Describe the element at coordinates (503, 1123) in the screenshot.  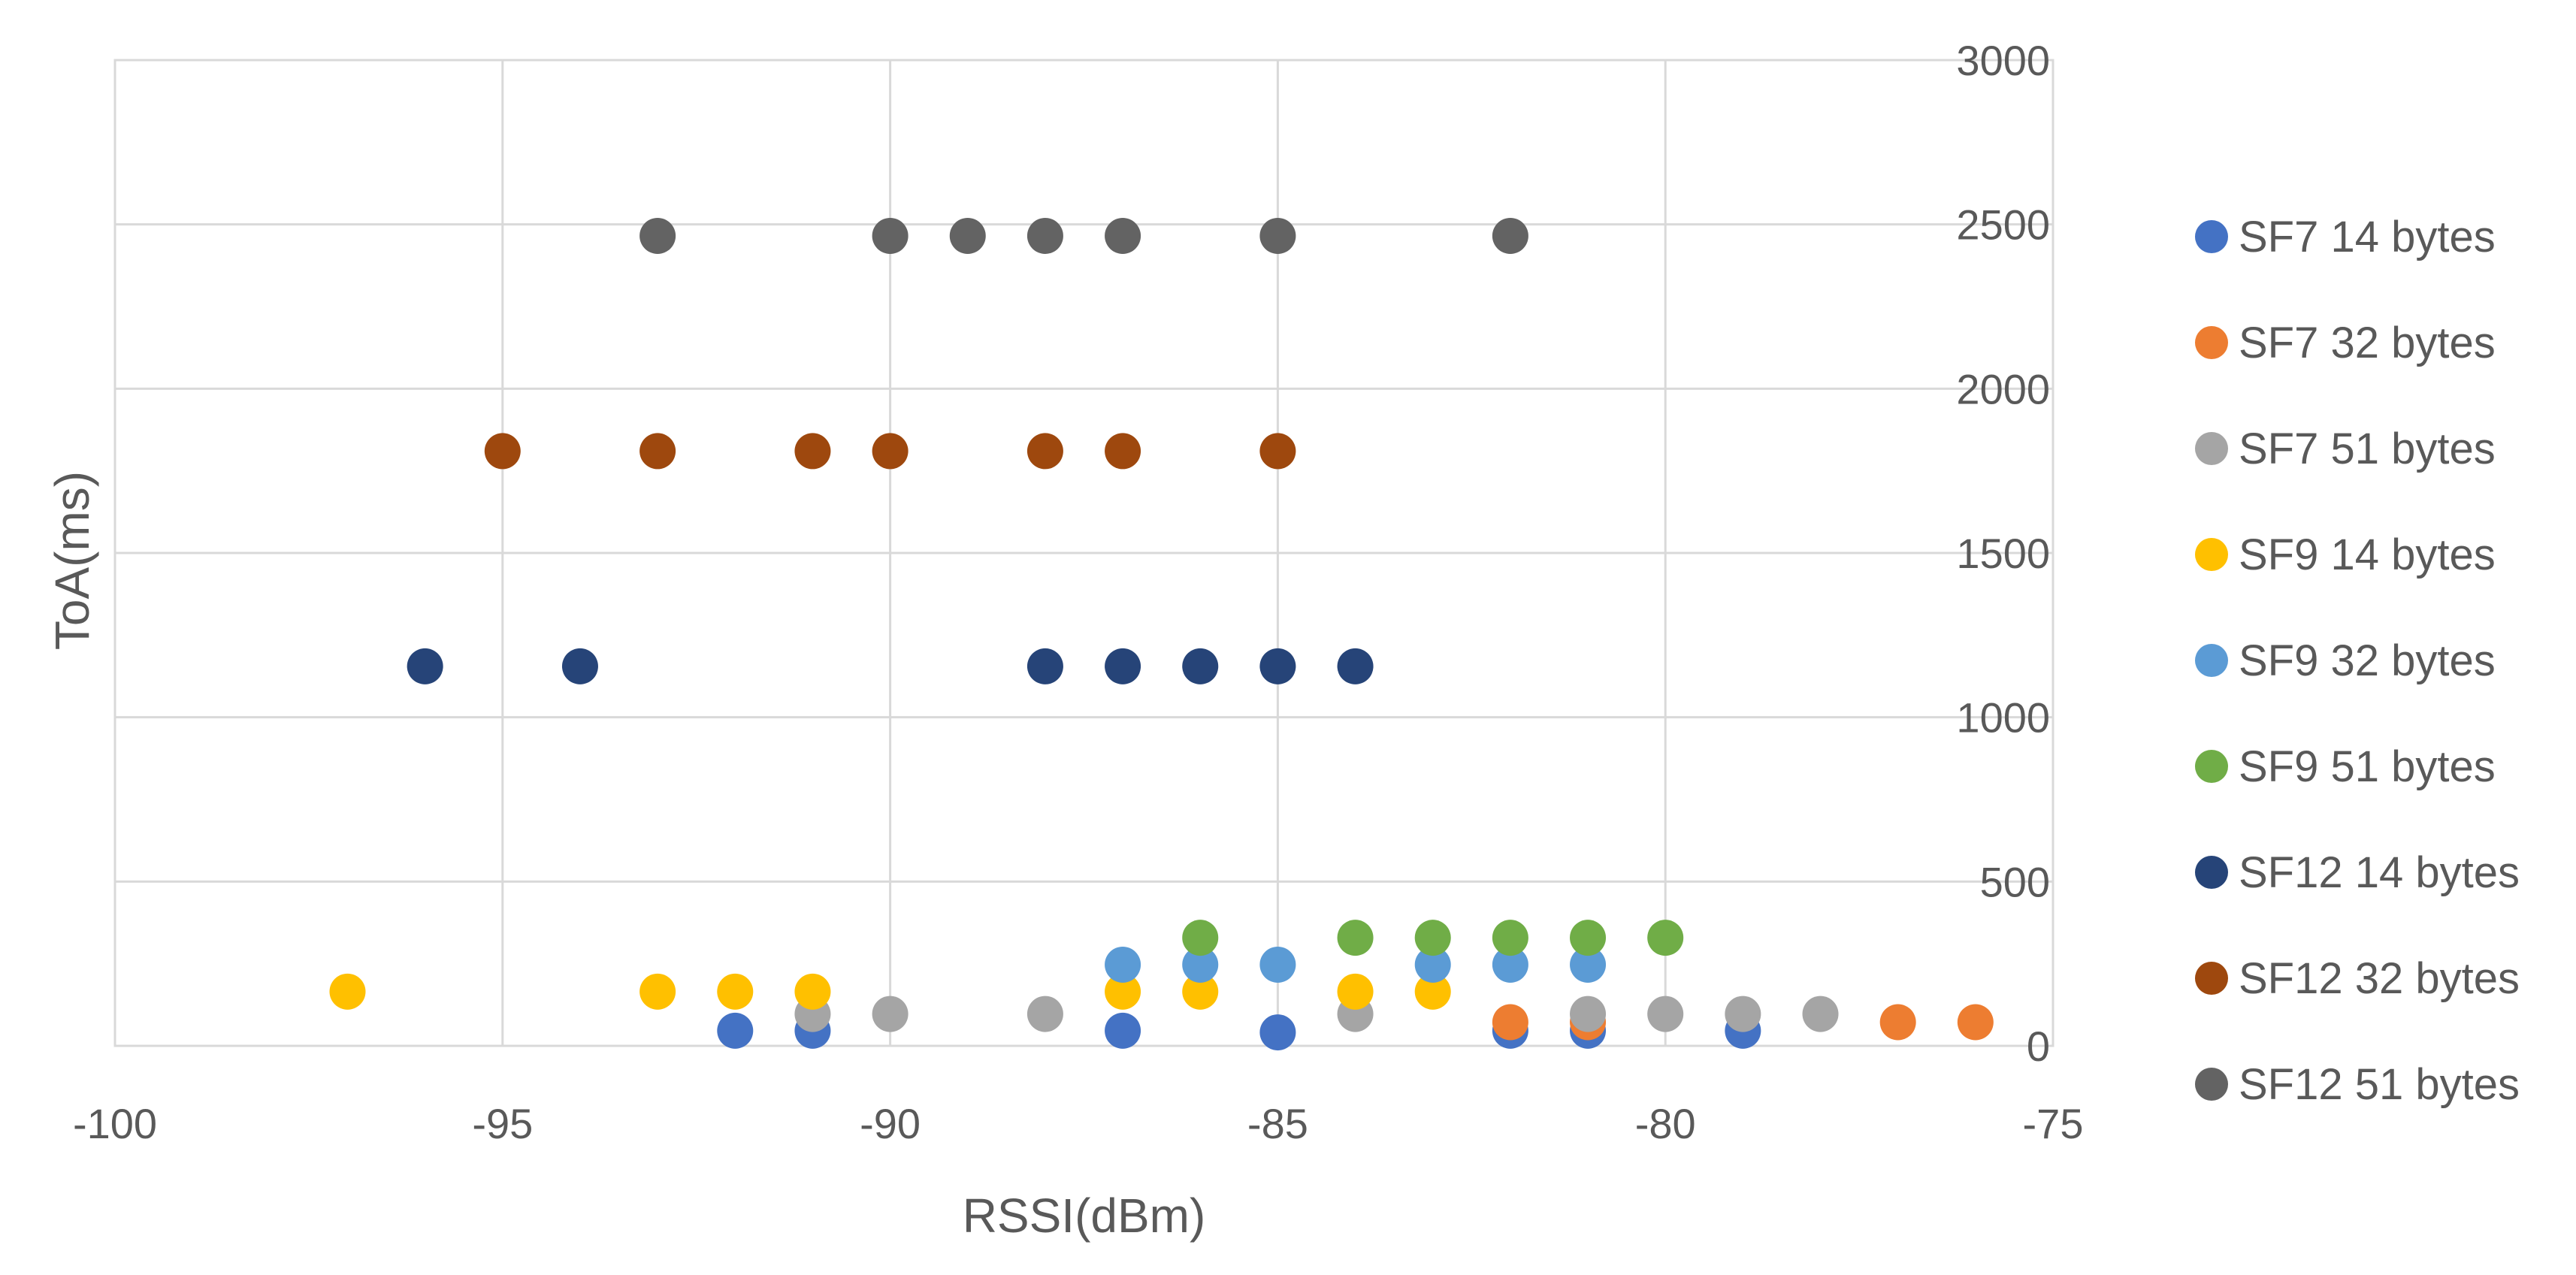
I see `x-tick-label: -95` at that location.